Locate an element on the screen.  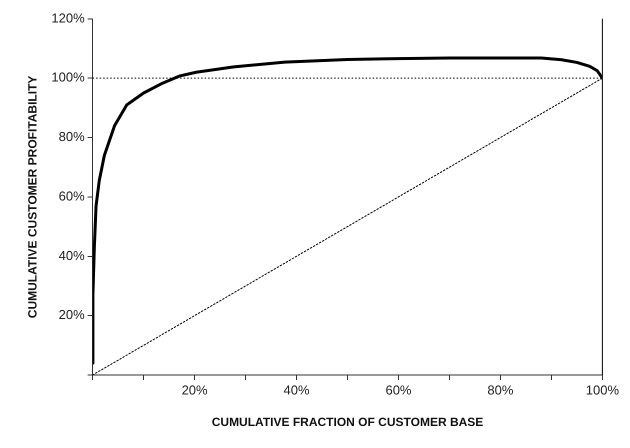
y-tick-label: 40% is located at coordinates (72, 255).